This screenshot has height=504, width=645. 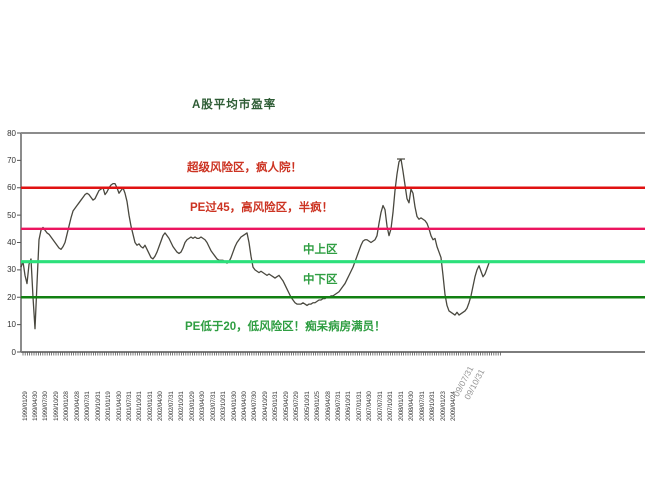 What do you see at coordinates (11, 325) in the screenshot?
I see `y-axis-label: 10` at bounding box center [11, 325].